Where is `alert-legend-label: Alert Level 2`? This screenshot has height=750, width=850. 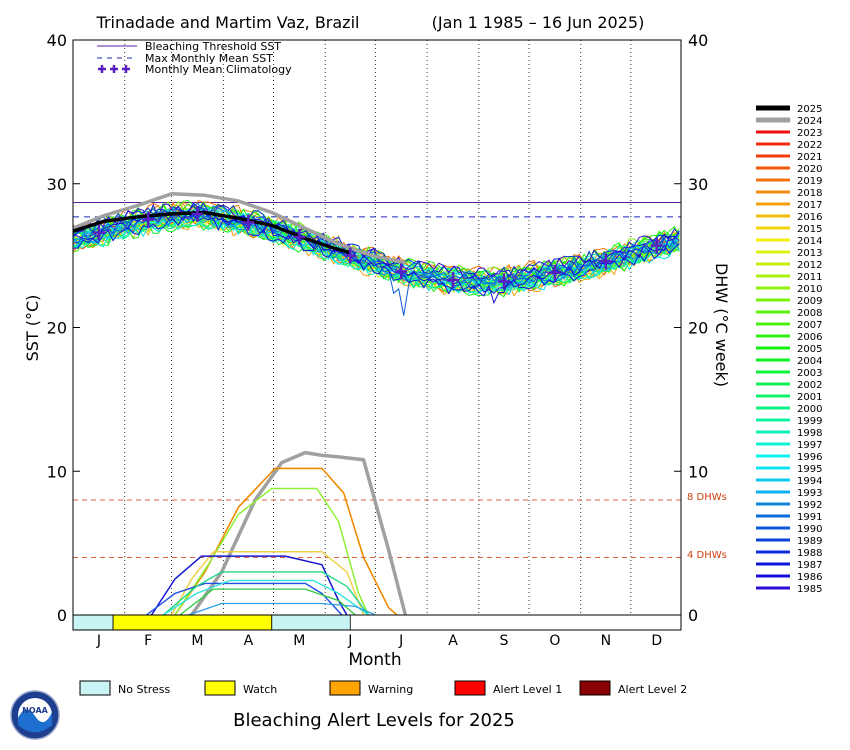 alert-legend-label: Alert Level 2 is located at coordinates (652, 689).